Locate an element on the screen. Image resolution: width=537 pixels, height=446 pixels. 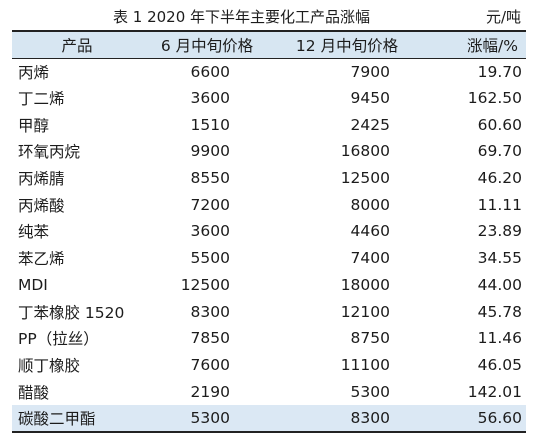
header-june-price: 6 月中旬价格 is located at coordinates (207, 45).